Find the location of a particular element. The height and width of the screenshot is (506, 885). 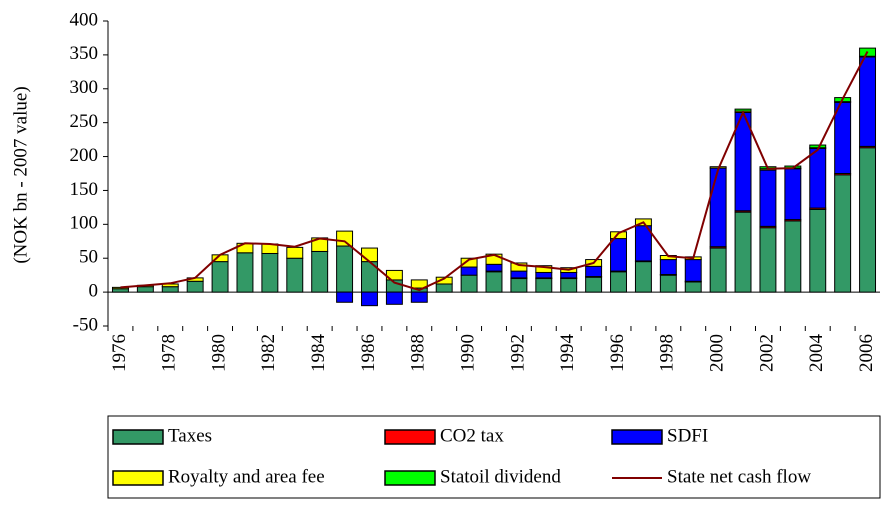

x-tick-label: 2002 is located at coordinates (766, 353).